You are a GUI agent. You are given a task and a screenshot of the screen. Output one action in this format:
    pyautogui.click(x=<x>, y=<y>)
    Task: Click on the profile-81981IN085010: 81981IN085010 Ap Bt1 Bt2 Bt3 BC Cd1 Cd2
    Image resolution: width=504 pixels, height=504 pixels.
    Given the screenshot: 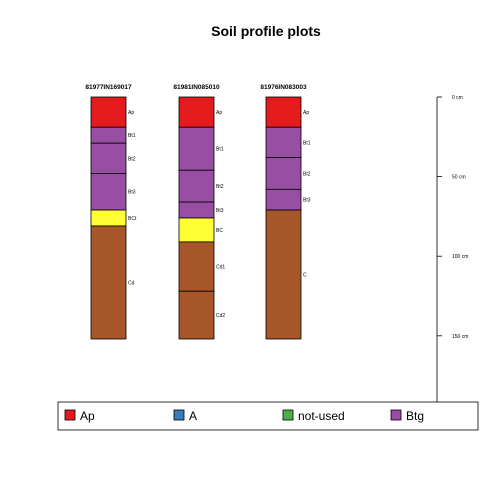 What is the action you would take?
    pyautogui.click(x=199, y=212)
    